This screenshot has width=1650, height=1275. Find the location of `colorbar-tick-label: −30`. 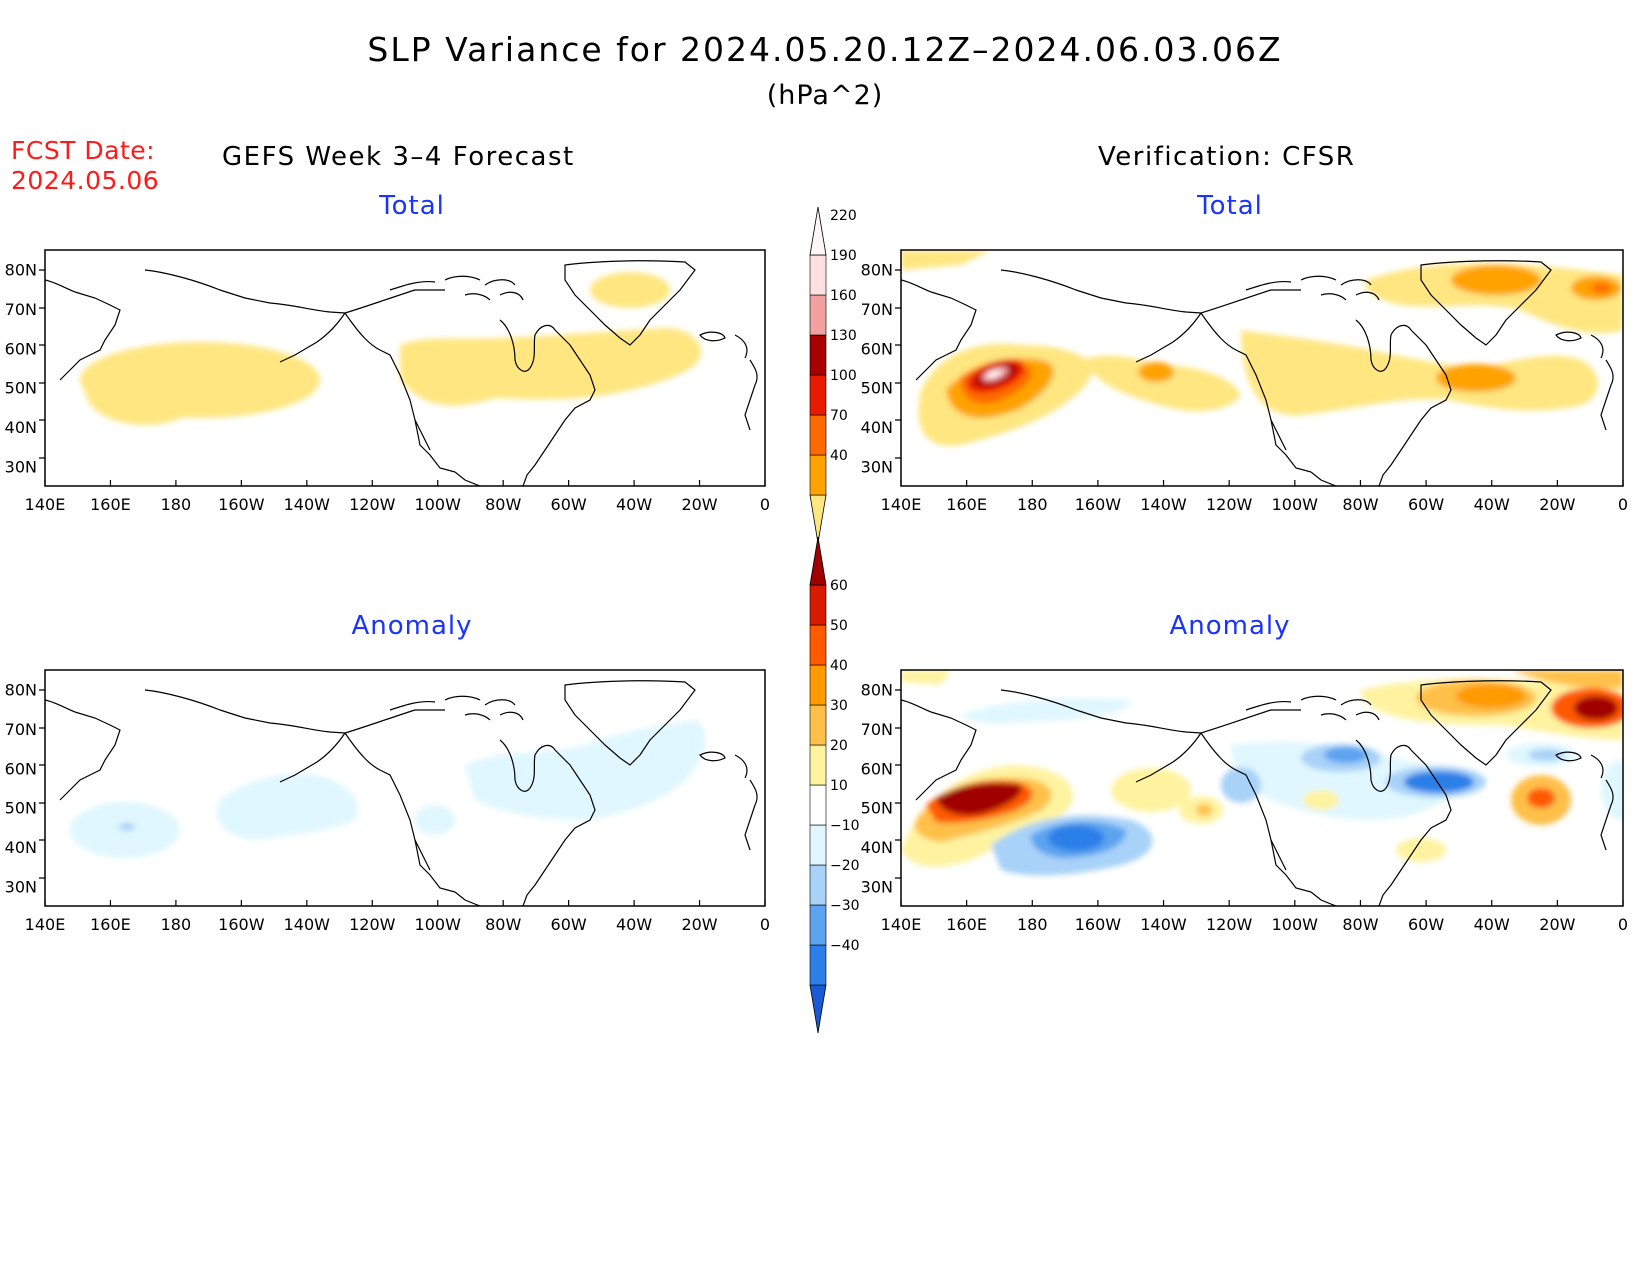

colorbar-tick-label: −30 is located at coordinates (845, 906).